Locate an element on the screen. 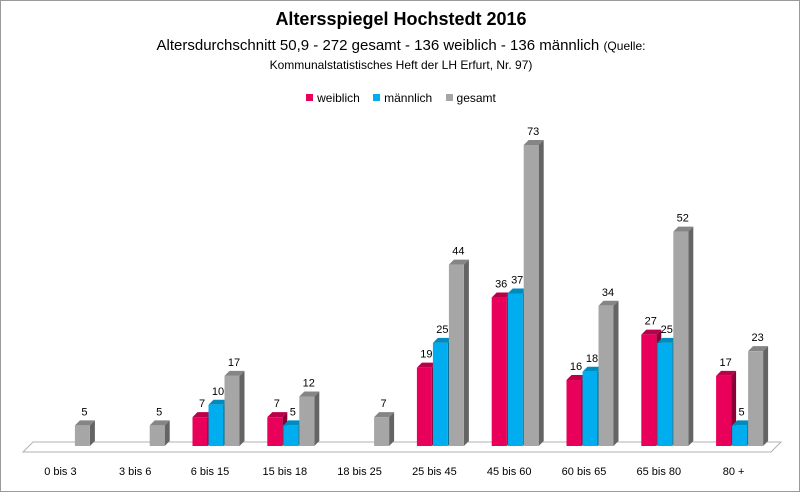 The image size is (800, 493). legend-item-gesamt: gesamt is located at coordinates (470, 98).